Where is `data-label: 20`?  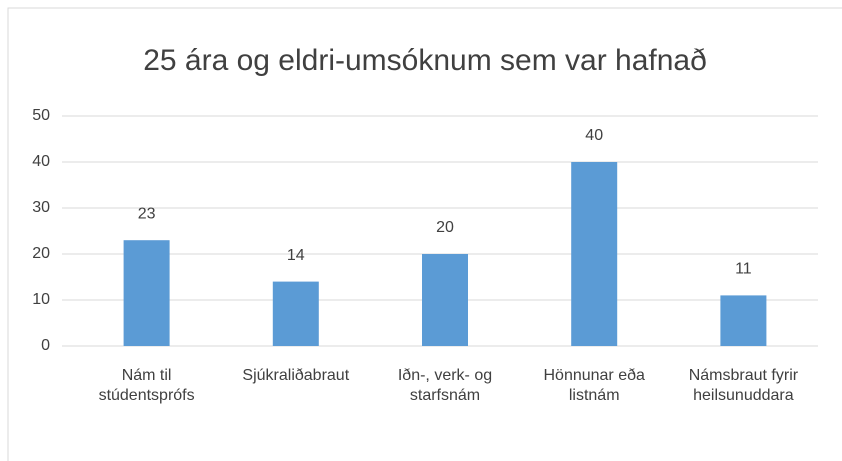 data-label: 20 is located at coordinates (445, 227).